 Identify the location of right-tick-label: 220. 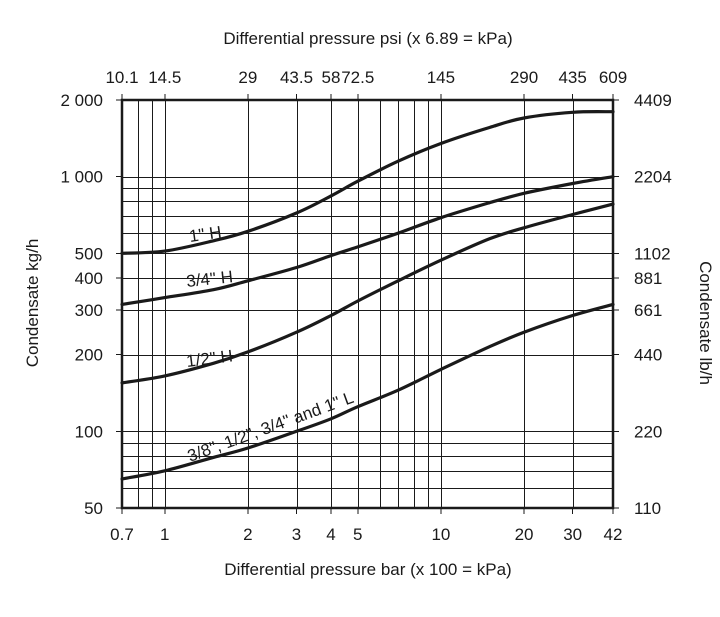
(648, 431).